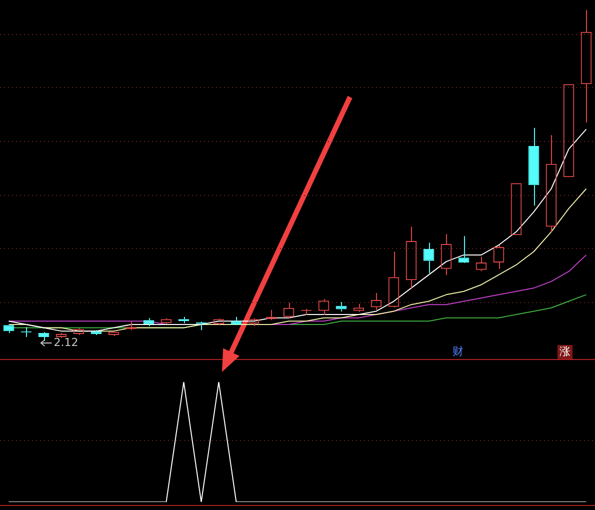 The width and height of the screenshot is (595, 510). Describe the element at coordinates (66, 342) in the screenshot. I see `annotation: 2.12` at that location.